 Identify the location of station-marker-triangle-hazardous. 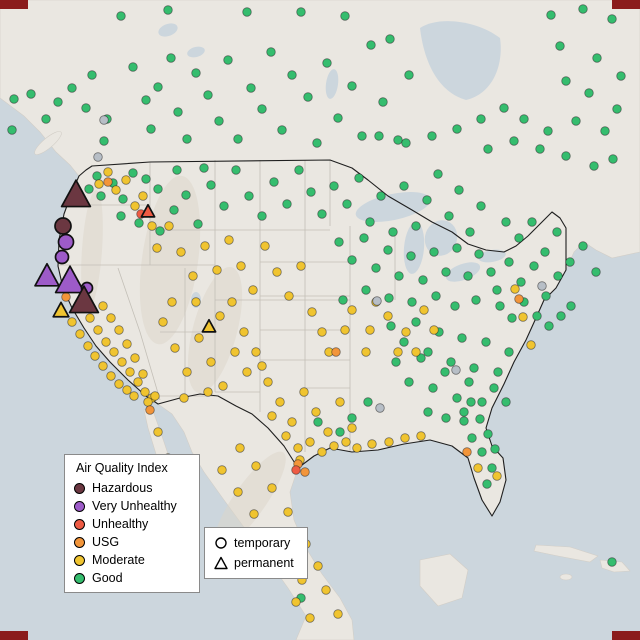
(76, 193).